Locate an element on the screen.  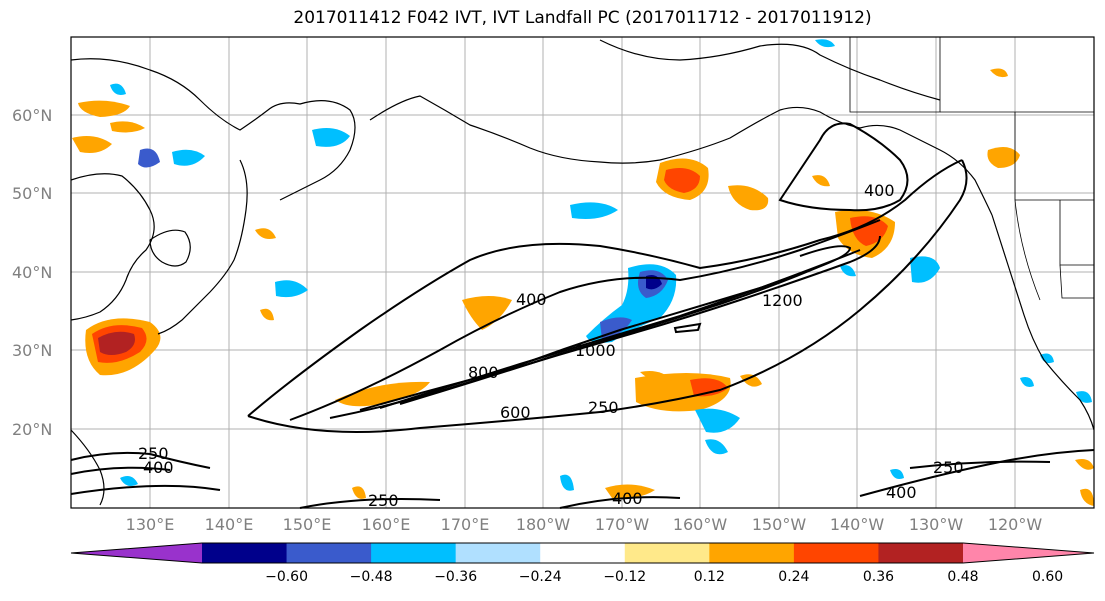
colorbar-outline is located at coordinates (582, 553).